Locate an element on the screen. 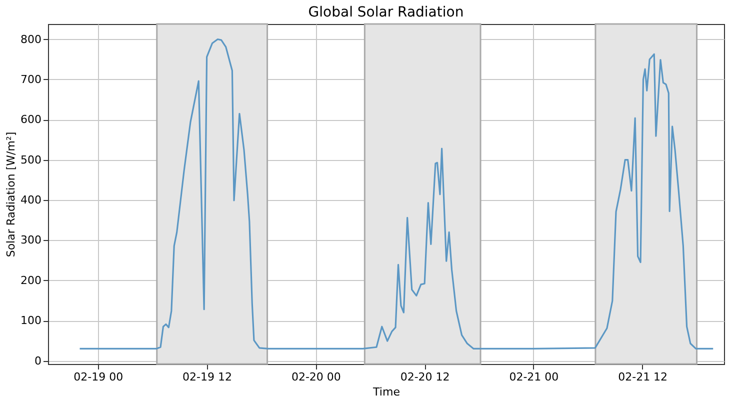 This screenshot has height=402, width=729. y-tick-label: 600 is located at coordinates (31, 119).